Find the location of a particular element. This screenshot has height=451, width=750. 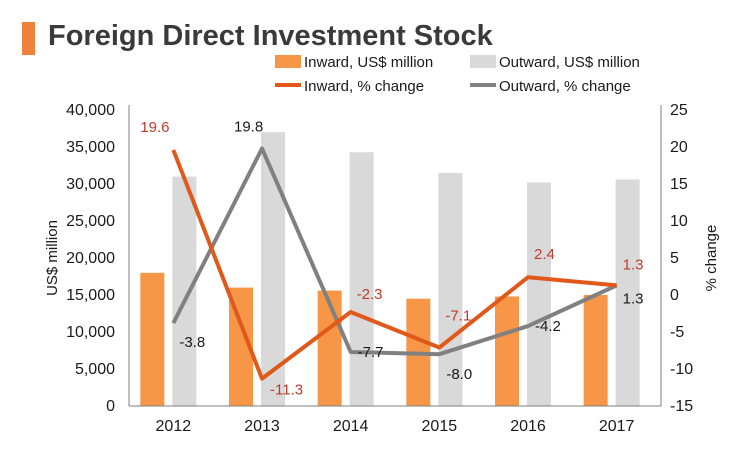

y-tick-label: 30,000 is located at coordinates (90, 184).